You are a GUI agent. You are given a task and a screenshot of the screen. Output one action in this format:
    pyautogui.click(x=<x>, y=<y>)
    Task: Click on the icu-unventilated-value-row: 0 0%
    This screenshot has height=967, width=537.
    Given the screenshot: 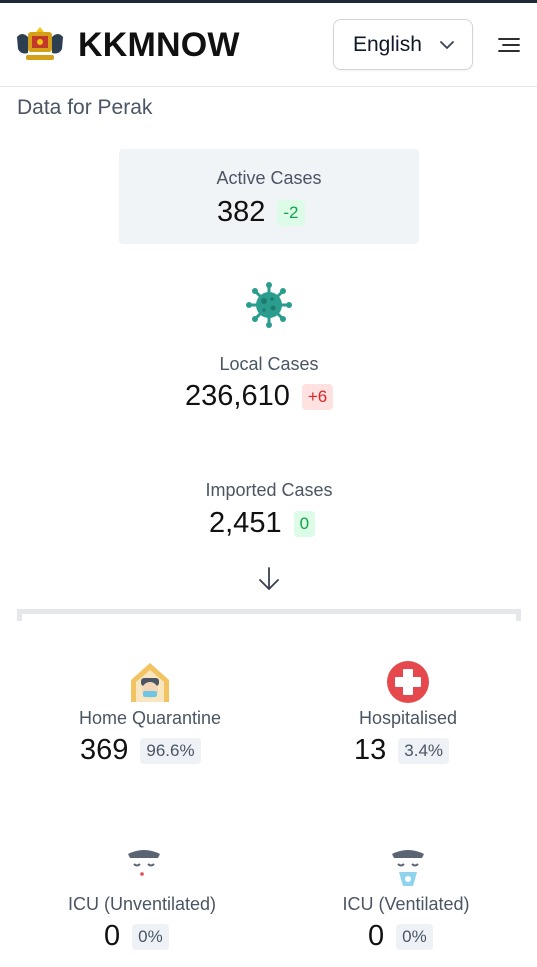 What is the action you would take?
    pyautogui.click(x=136, y=936)
    